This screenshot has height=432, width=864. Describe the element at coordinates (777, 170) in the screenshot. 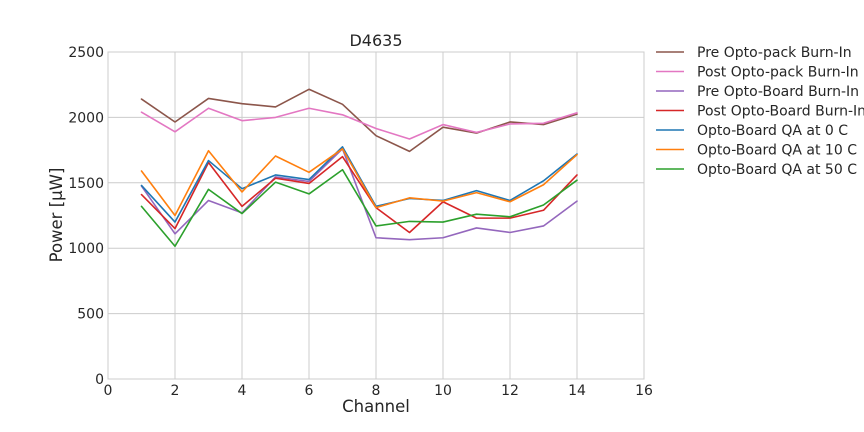

I see `legend-label: Opto-Board QA at 50 C` at that location.